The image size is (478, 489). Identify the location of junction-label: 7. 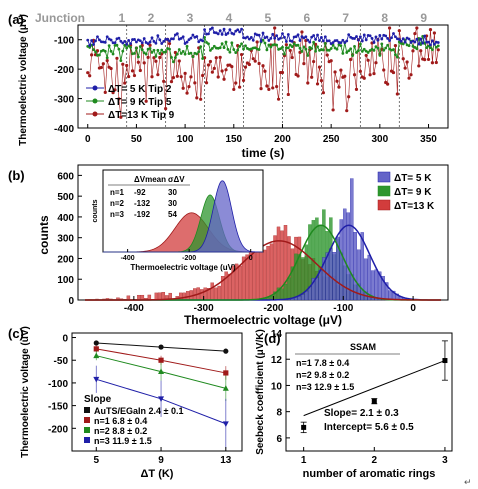
(345, 18).